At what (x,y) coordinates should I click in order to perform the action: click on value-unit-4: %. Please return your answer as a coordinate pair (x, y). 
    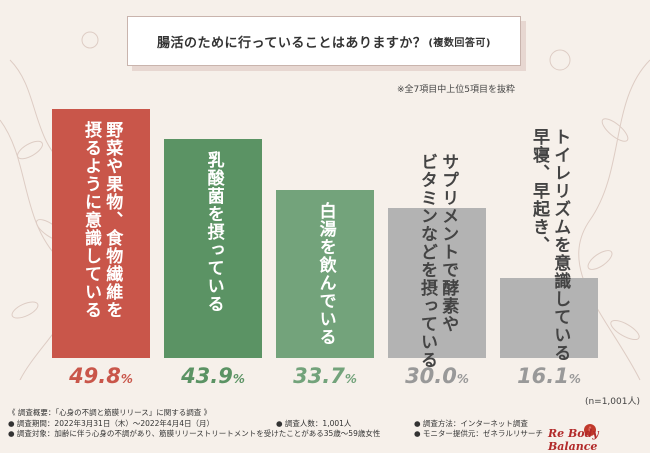
    Looking at the image, I should click on (462, 379).